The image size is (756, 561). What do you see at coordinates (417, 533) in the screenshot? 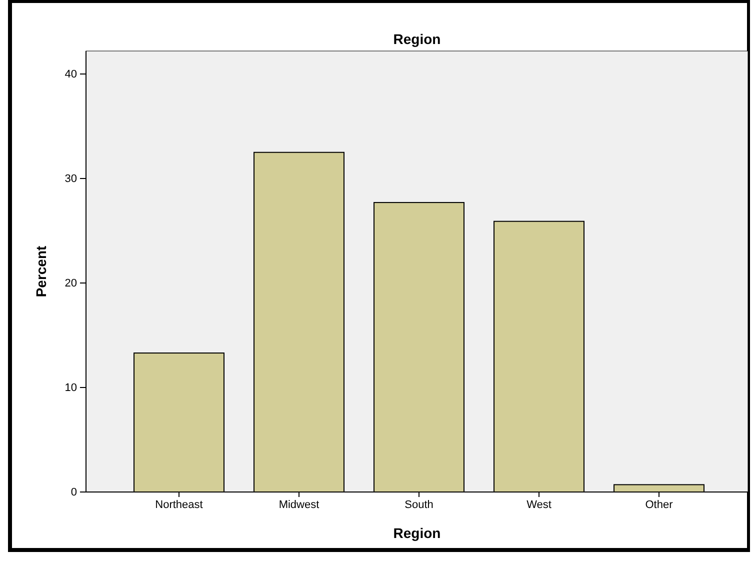
I see `x-axis-title: Region` at bounding box center [417, 533].